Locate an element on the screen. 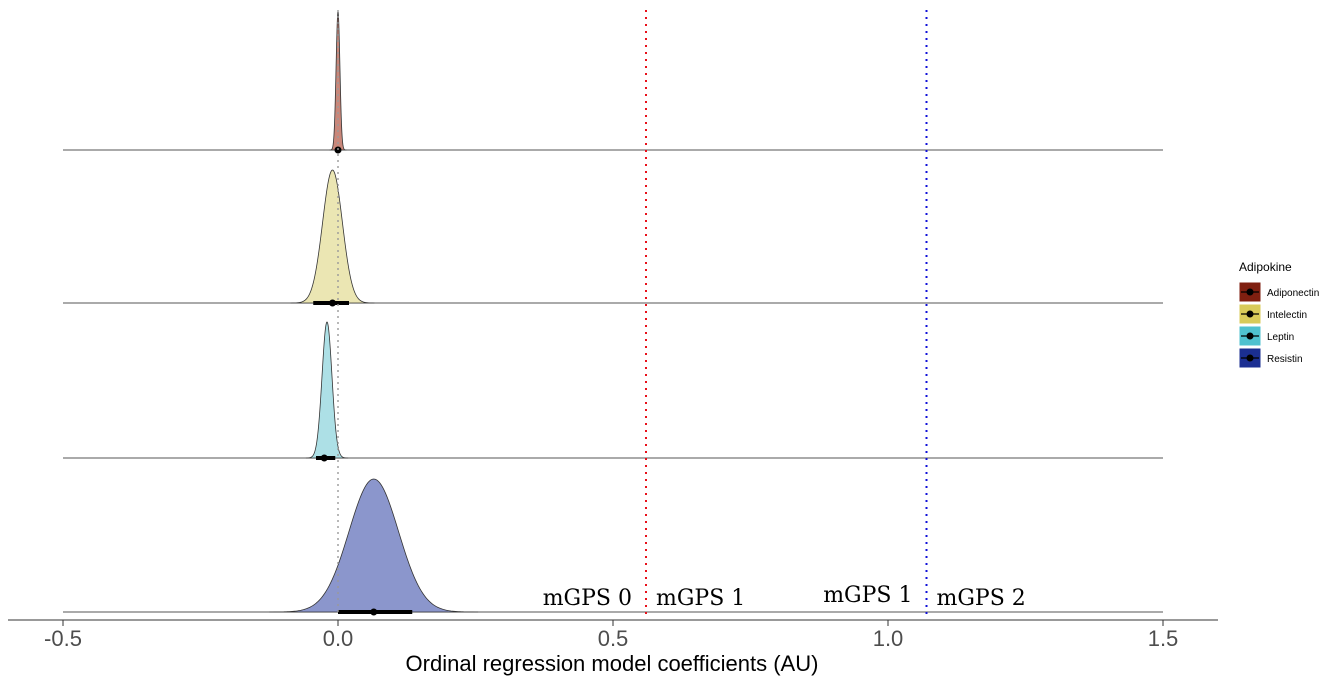 The image size is (1338, 679). x-tick-label: 0.5 is located at coordinates (613, 638).